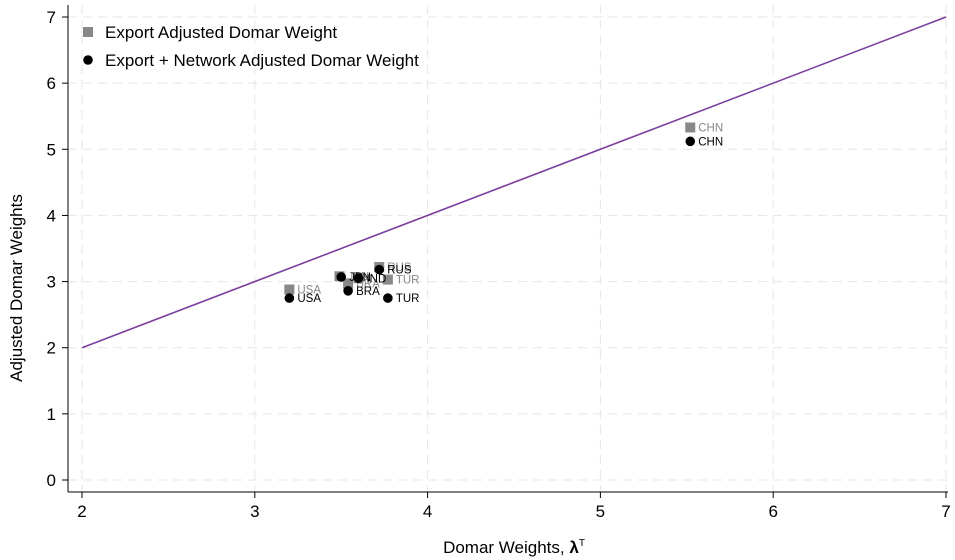  What do you see at coordinates (221, 32) in the screenshot?
I see `legend-label: Export Adjusted Domar Weight` at bounding box center [221, 32].